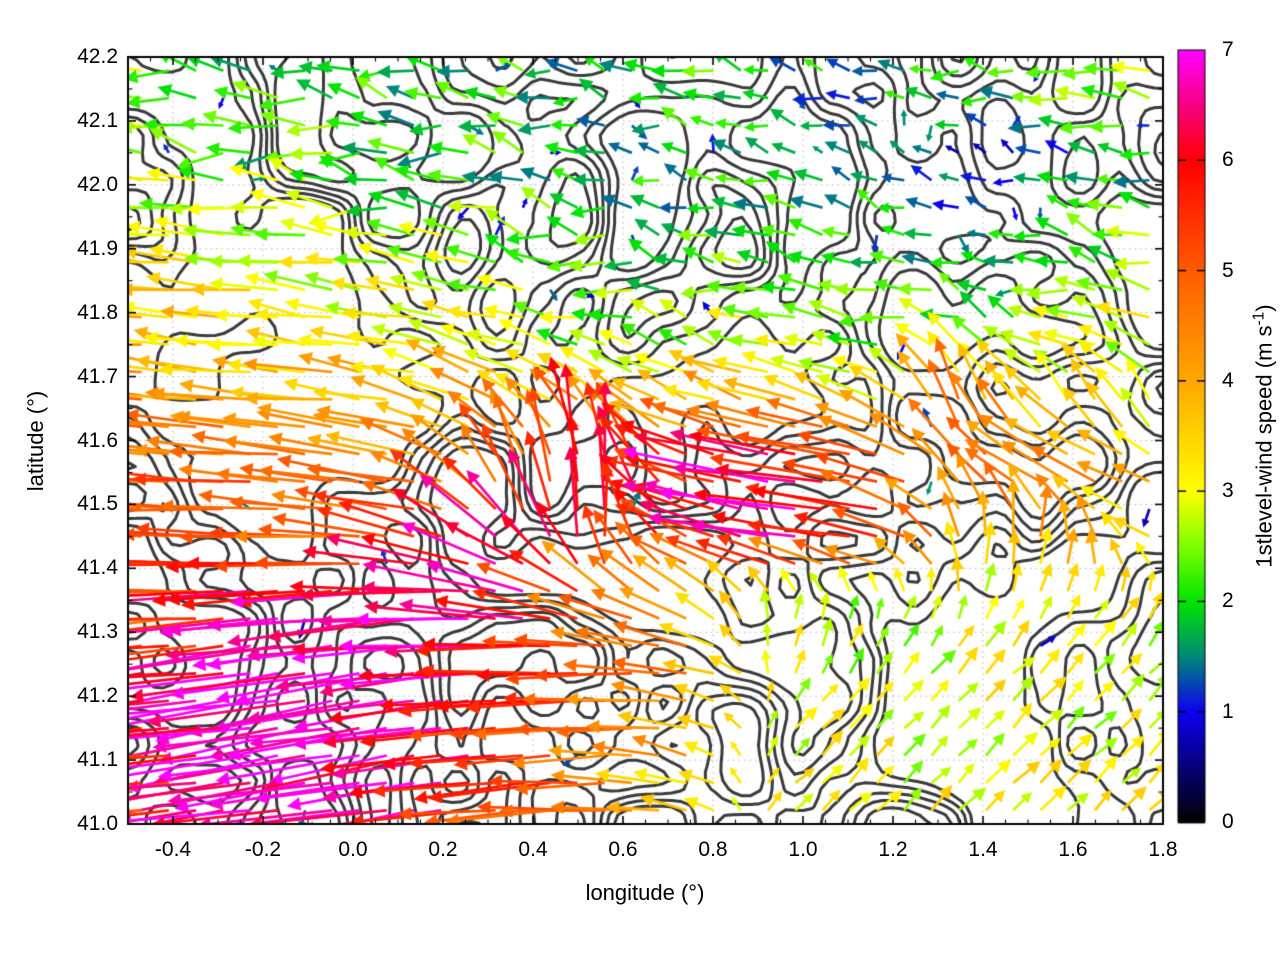  Describe the element at coordinates (645, 892) in the screenshot. I see `x-axis-label: longitude (°)` at that location.